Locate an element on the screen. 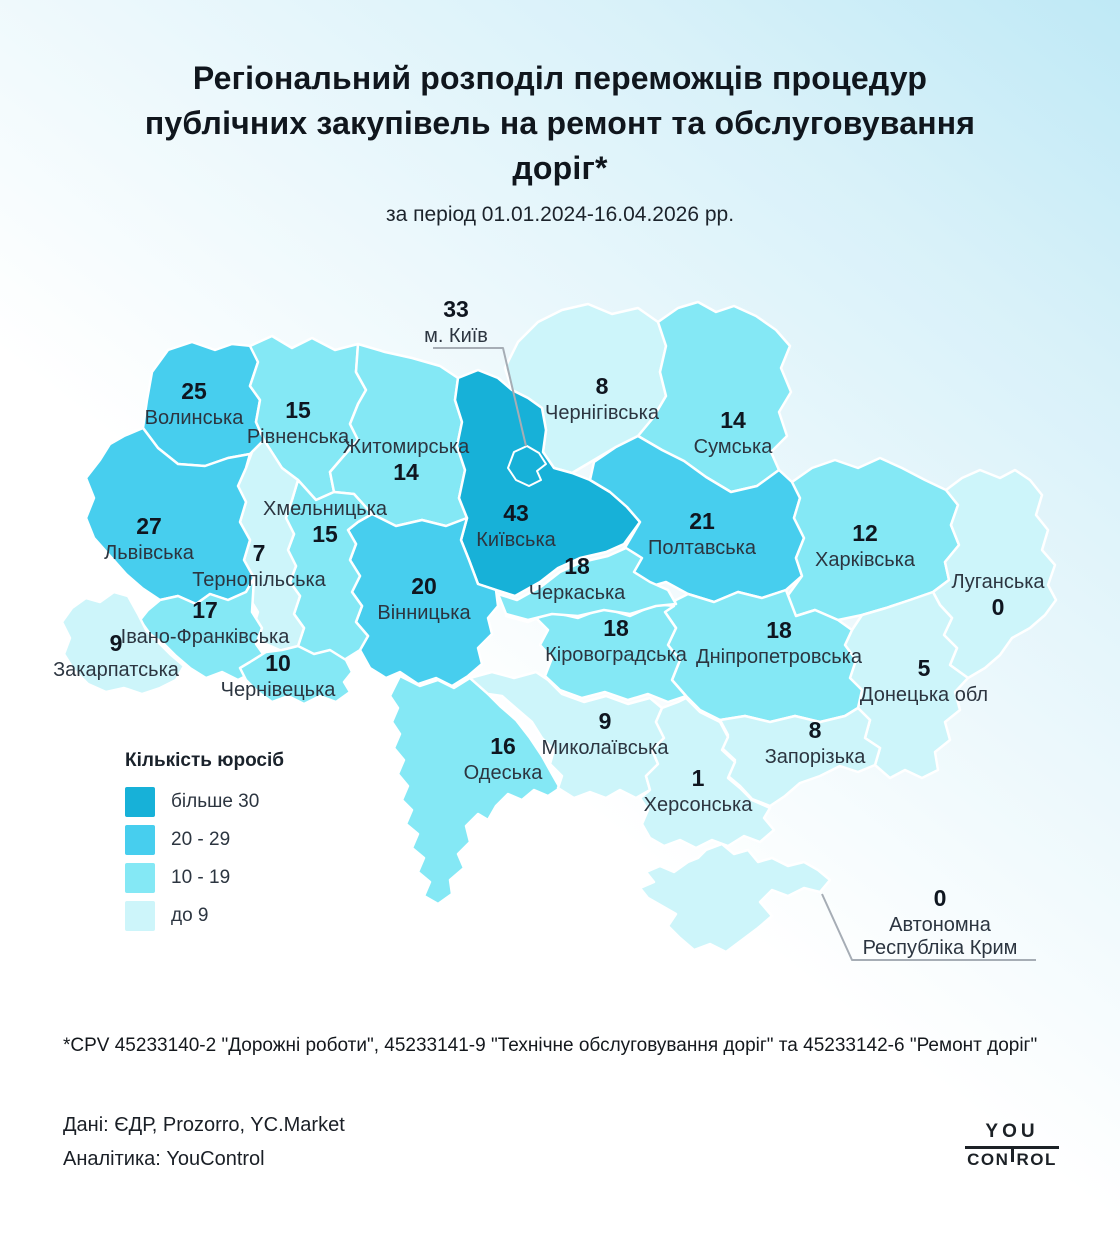 Image resolution: width=1120 pixels, height=1240 pixels. region-label-zaporizhzhia: 8 Запорізька is located at coordinates (815, 743).